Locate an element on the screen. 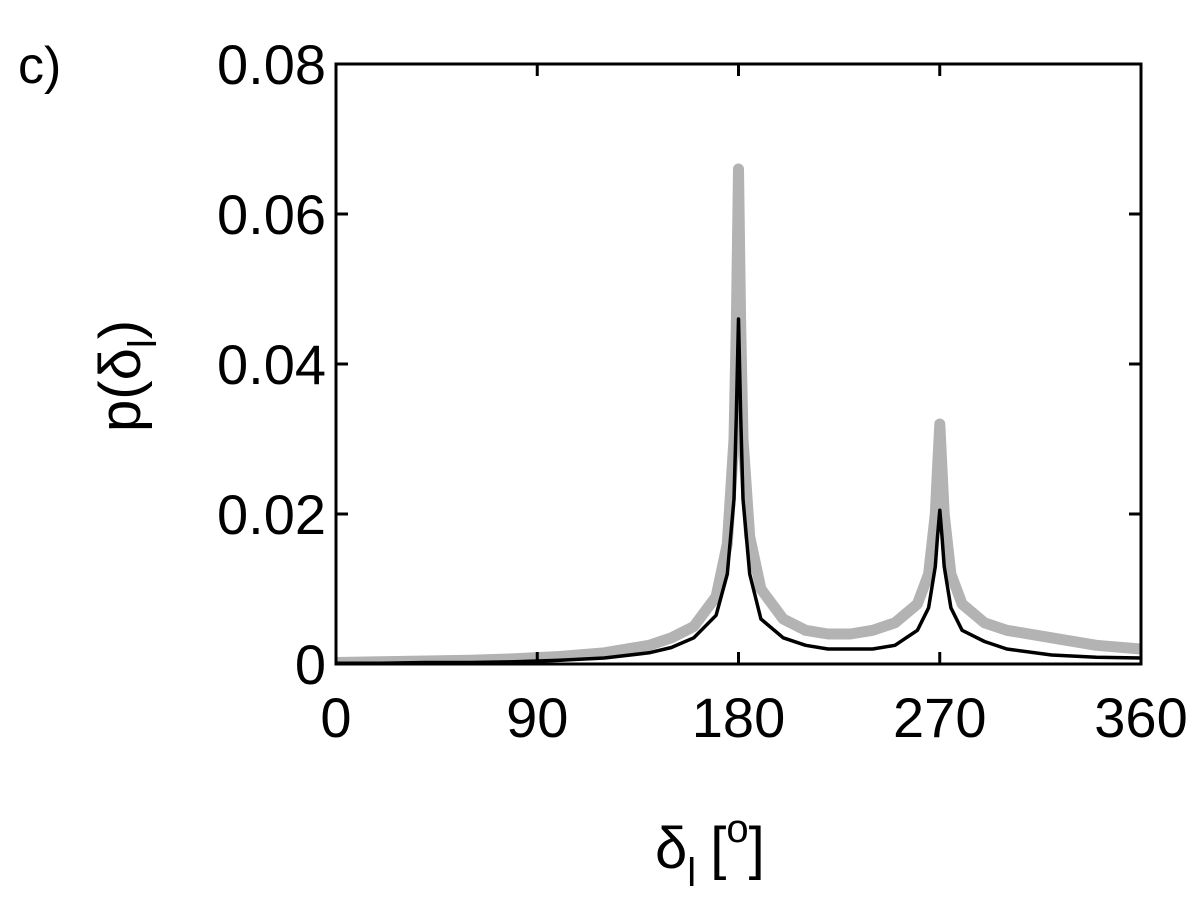 Image resolution: width=1201 pixels, height=900 pixels. x-axis-label-unit-open: [ is located at coordinates (718, 848).